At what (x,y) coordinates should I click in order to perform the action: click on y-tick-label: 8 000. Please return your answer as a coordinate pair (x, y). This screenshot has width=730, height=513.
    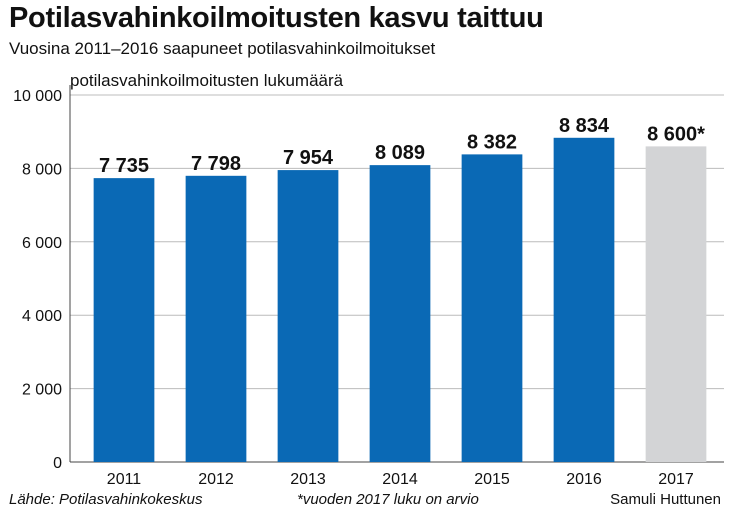
    Looking at the image, I should click on (42, 169).